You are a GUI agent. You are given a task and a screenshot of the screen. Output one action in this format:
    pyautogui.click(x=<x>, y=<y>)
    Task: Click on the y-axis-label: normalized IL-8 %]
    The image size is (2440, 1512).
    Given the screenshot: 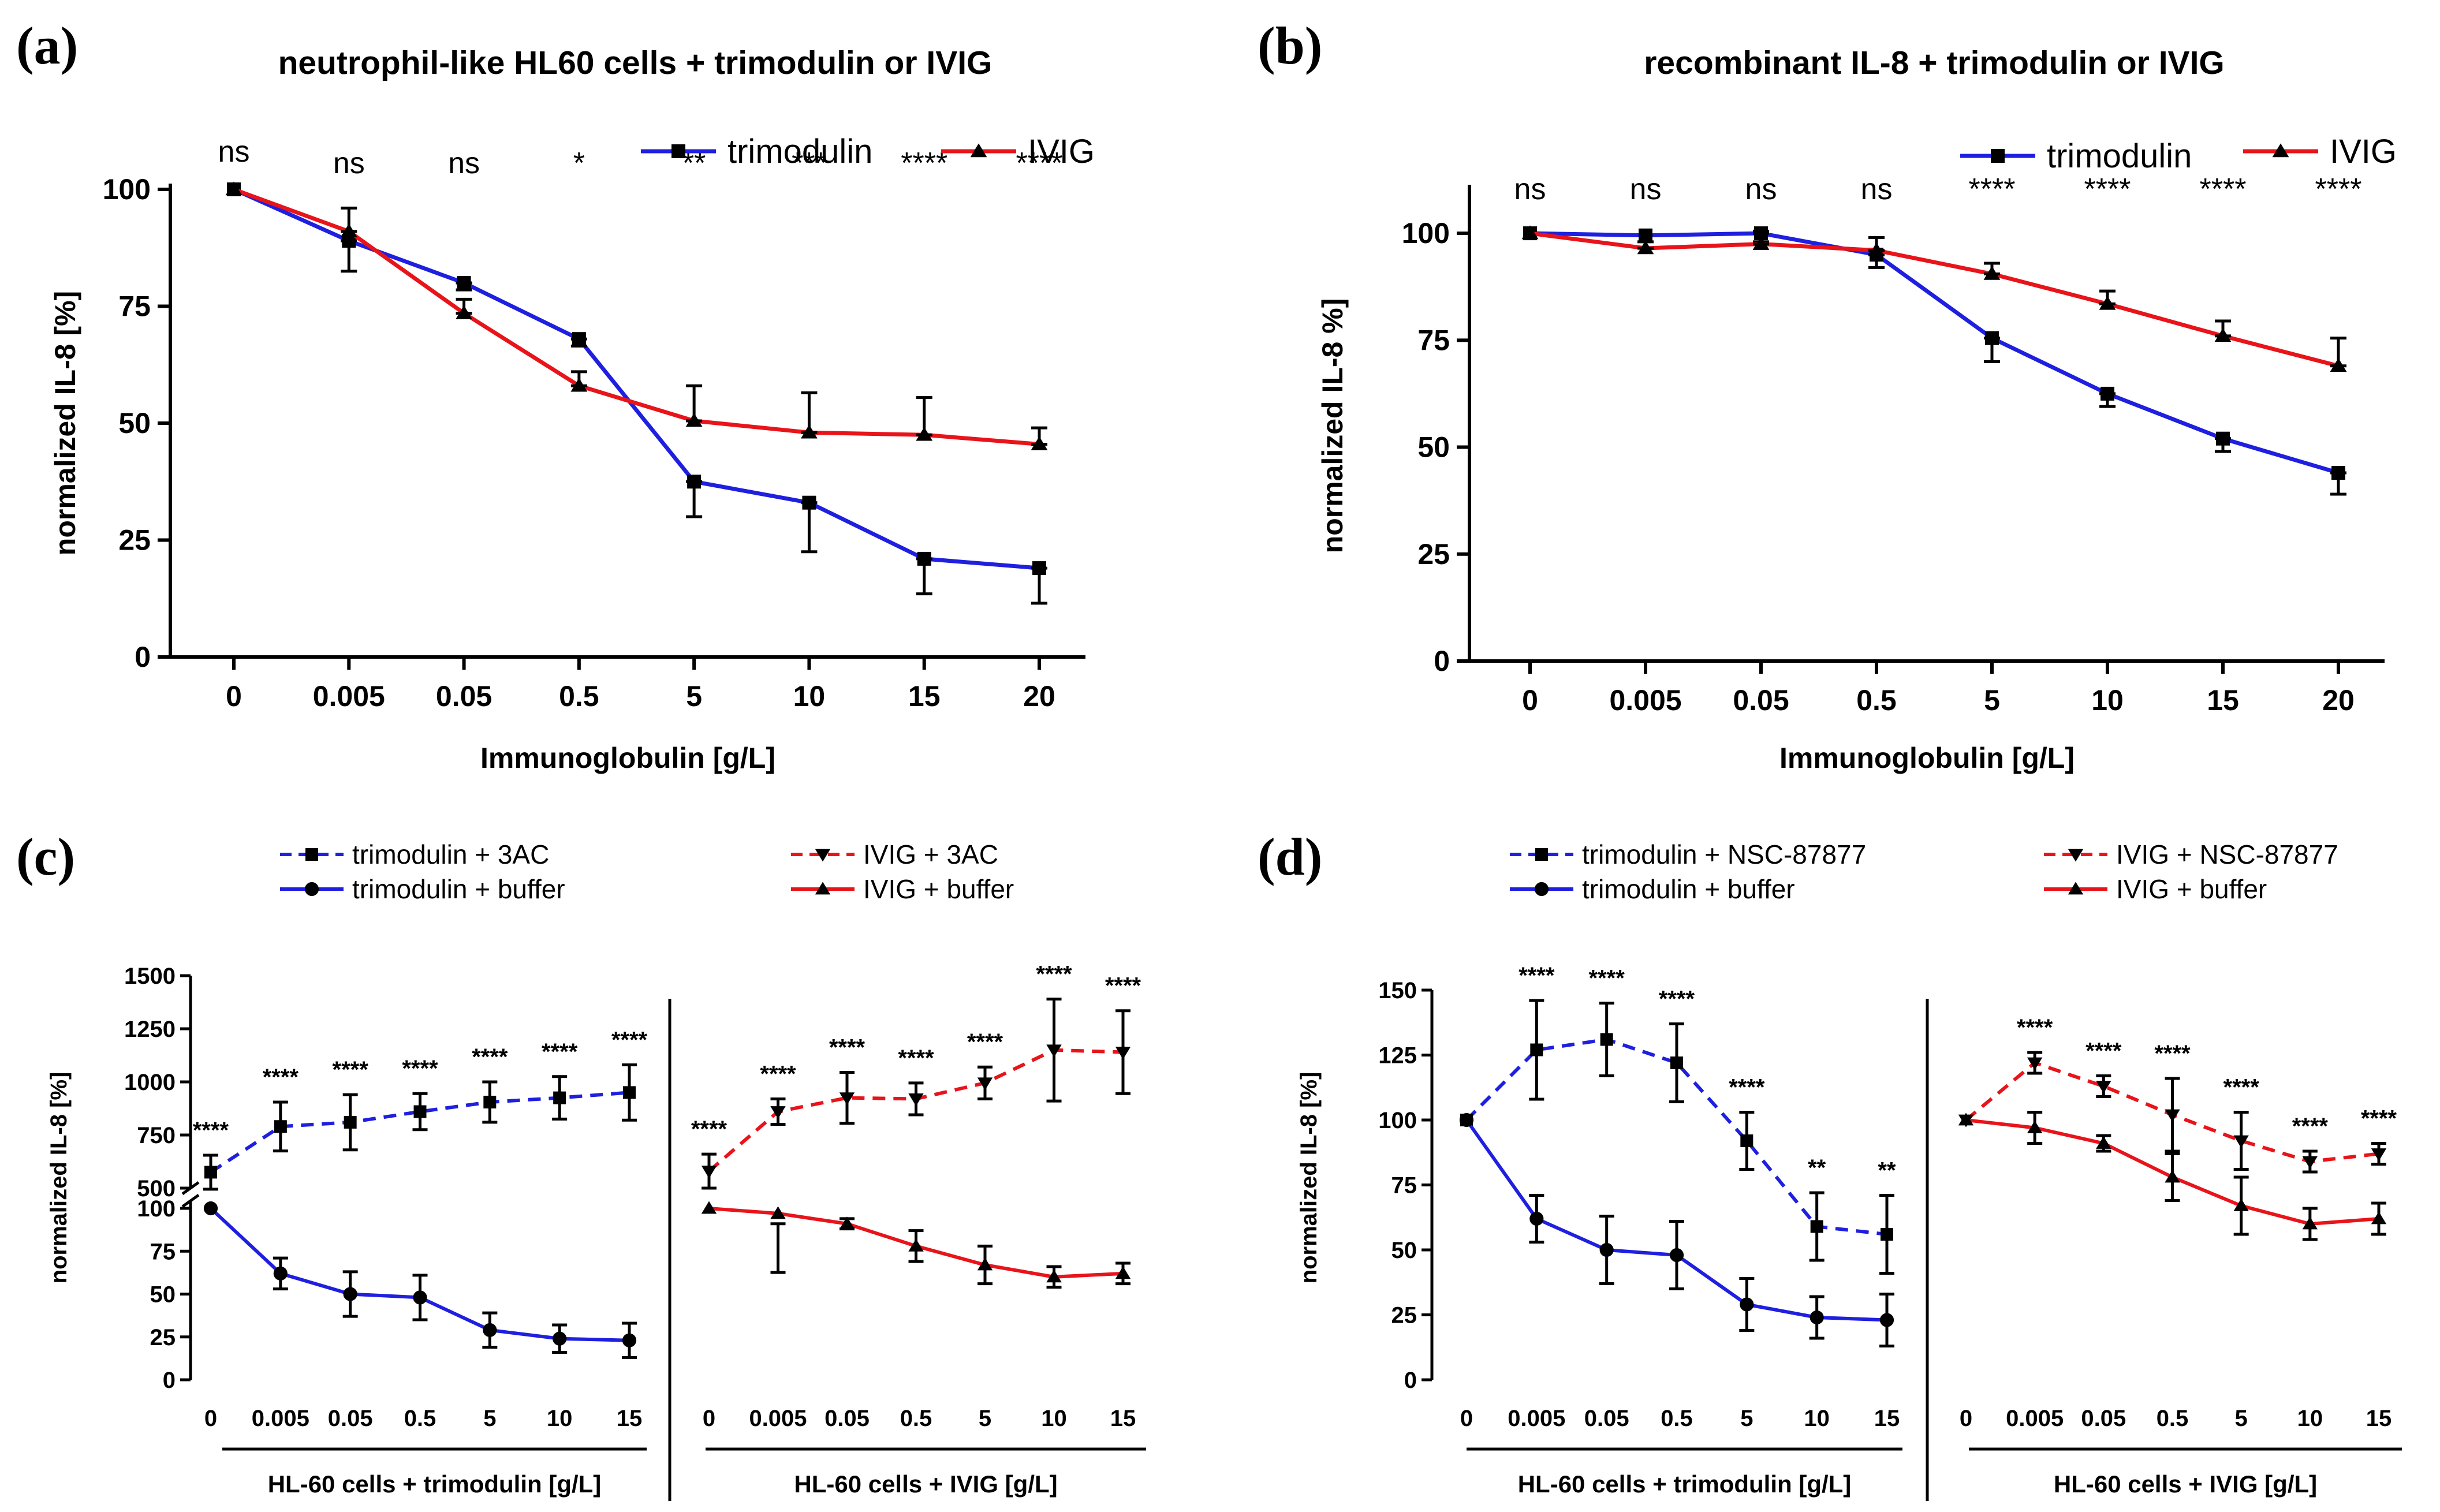 What is the action you would take?
    pyautogui.click(x=1333, y=426)
    